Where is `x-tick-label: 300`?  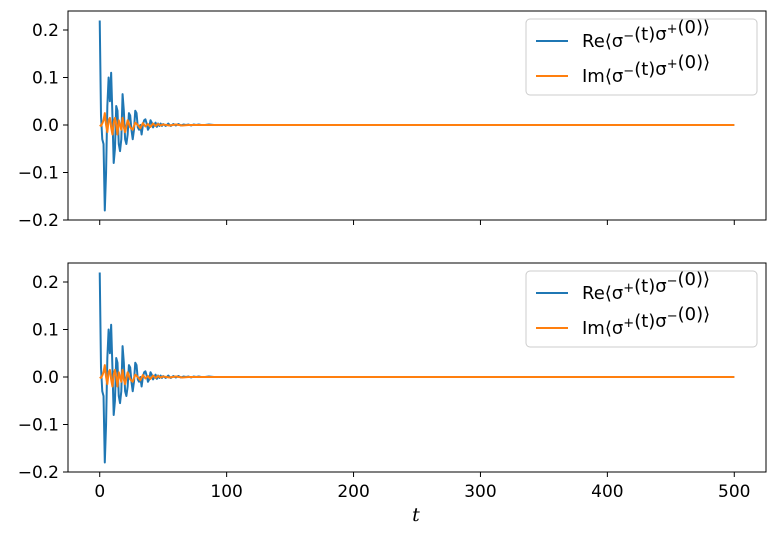 x-tick-label: 300 is located at coordinates (480, 492).